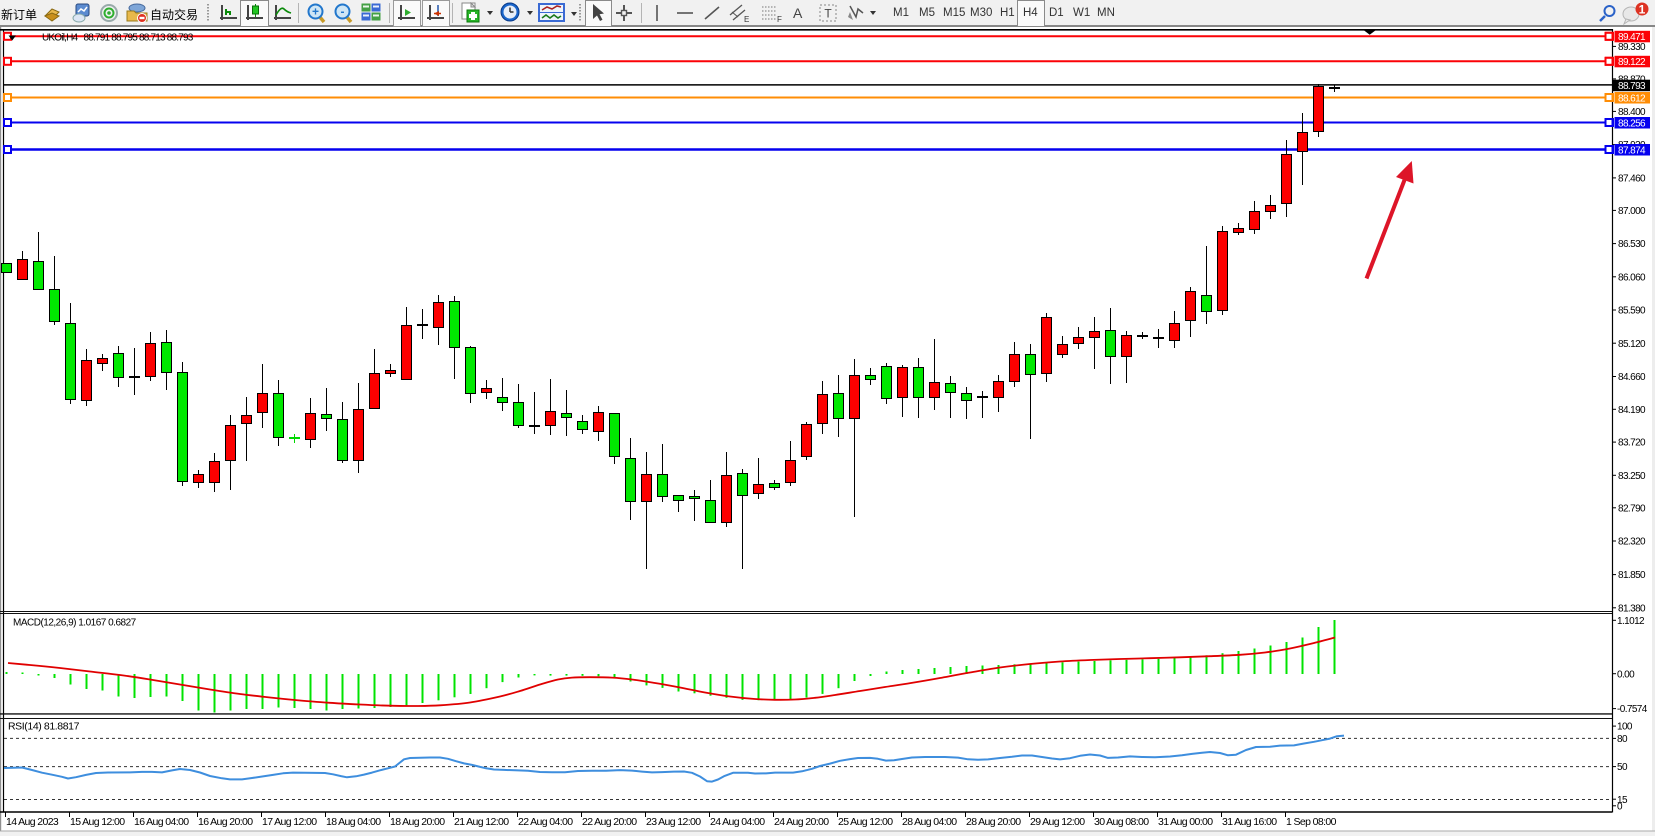 The width and height of the screenshot is (1655, 836). I want to click on svg-text: 85.590, so click(1632, 311).